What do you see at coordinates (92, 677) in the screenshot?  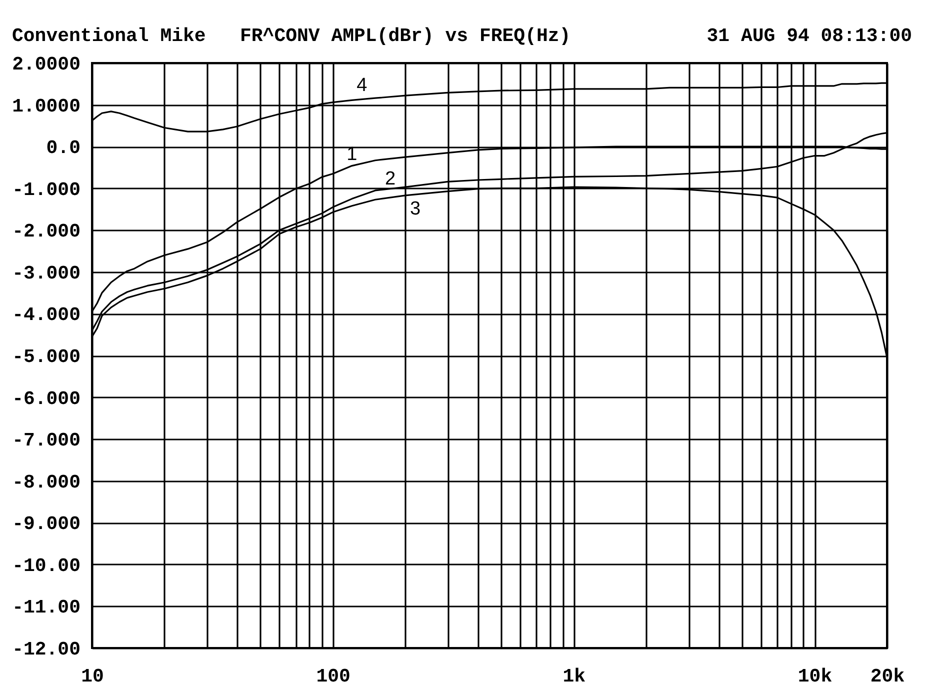 I see `x-tick-label: 10` at bounding box center [92, 677].